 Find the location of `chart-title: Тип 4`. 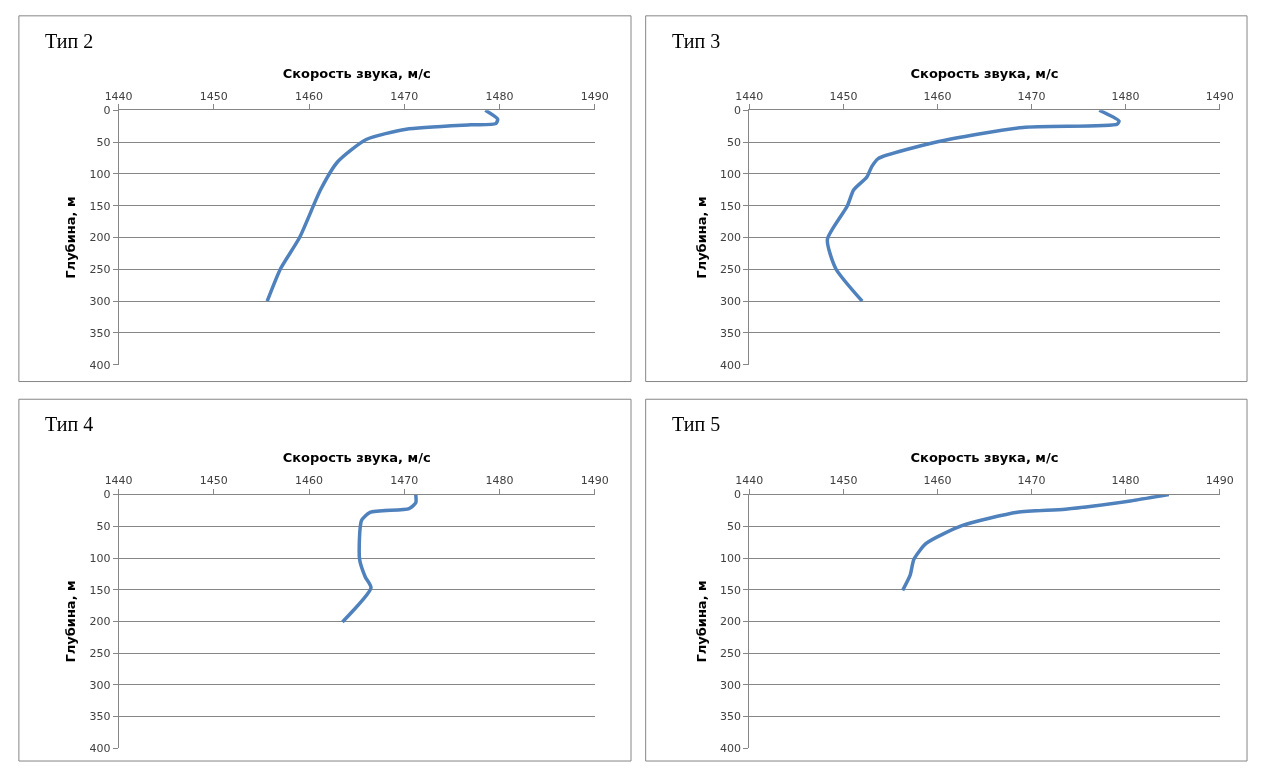

chart-title: Тип 4 is located at coordinates (69, 424).